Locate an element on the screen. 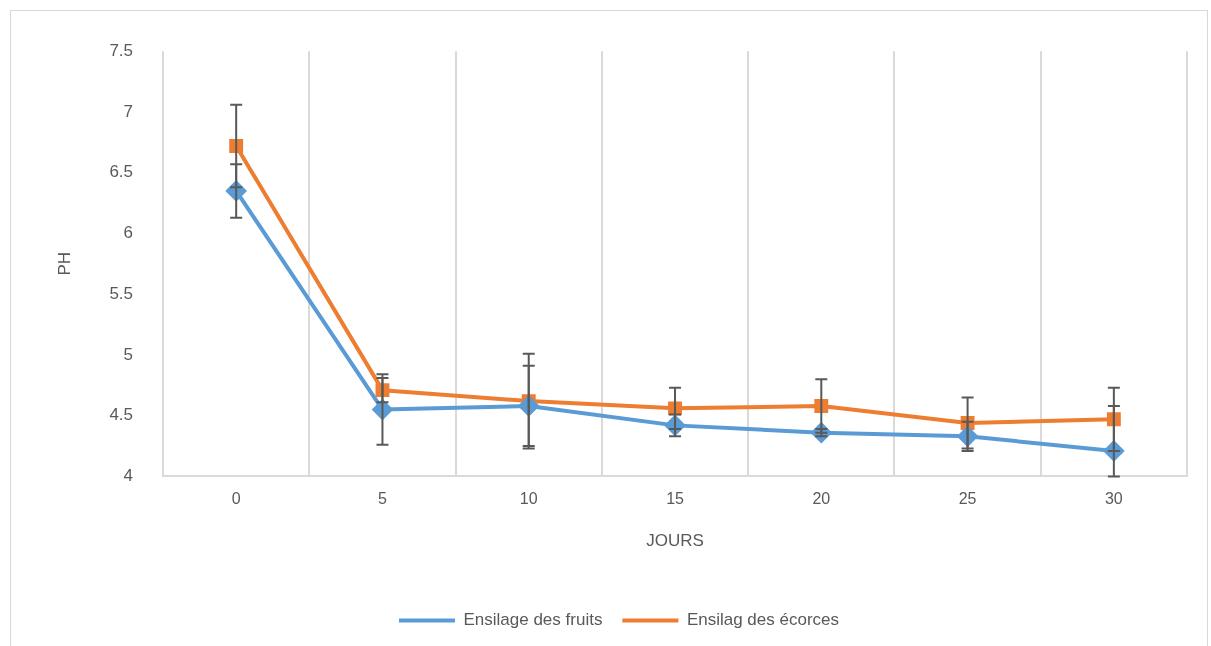 Image resolution: width=1211 pixels, height=646 pixels. legend-label: Ensilage des fruits is located at coordinates (533, 620).